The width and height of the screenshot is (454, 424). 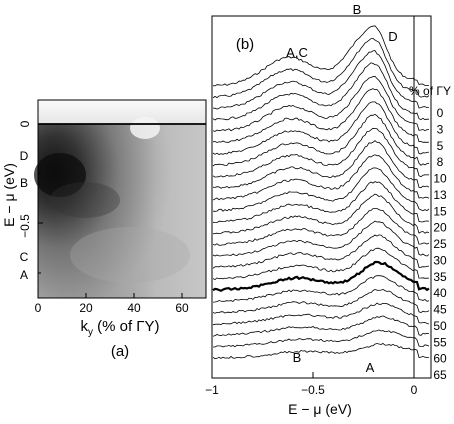 What do you see at coordinates (440, 211) in the screenshot?
I see `right-axis-label: 15` at bounding box center [440, 211].